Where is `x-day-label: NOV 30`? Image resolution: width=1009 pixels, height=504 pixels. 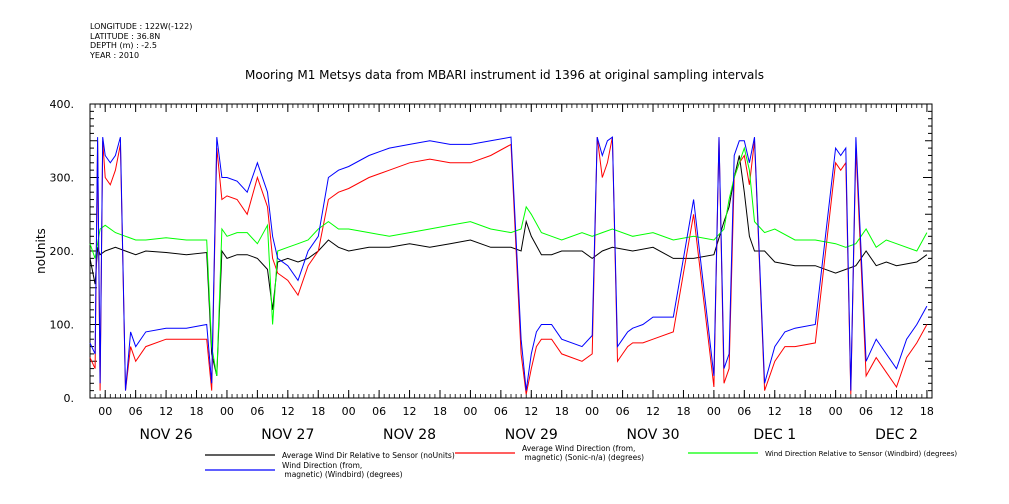 x-day-label: NOV 30 is located at coordinates (652, 435).